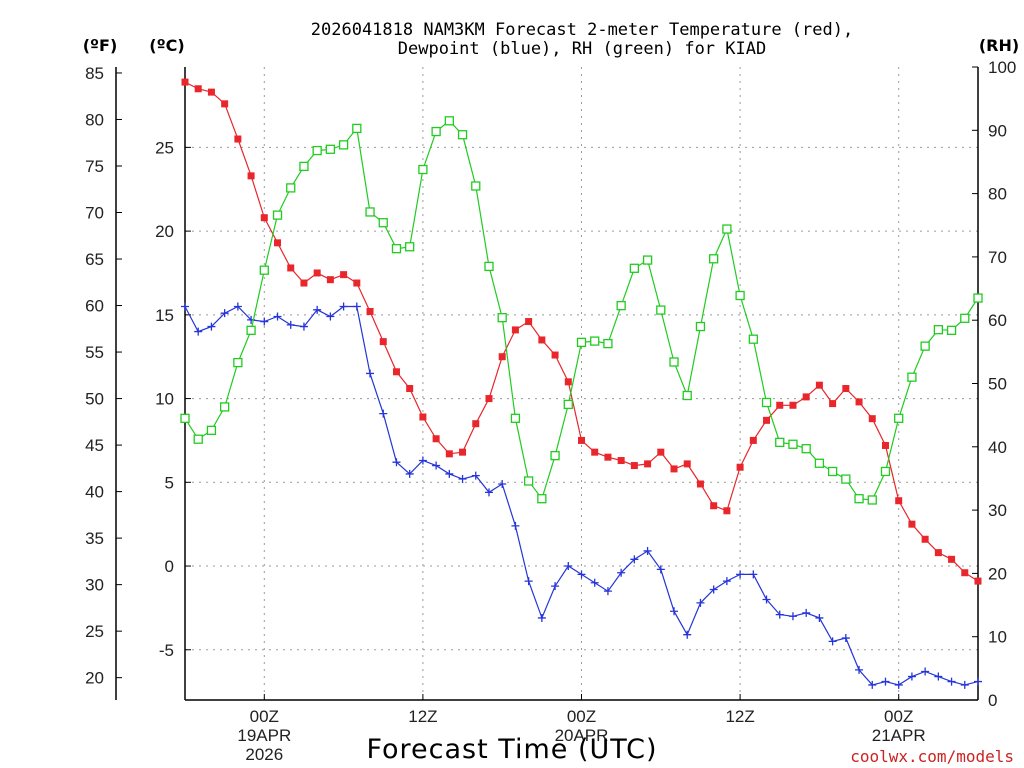  Describe the element at coordinates (422, 716) in the screenshot. I see `time-tick-label: 12Z` at that location.